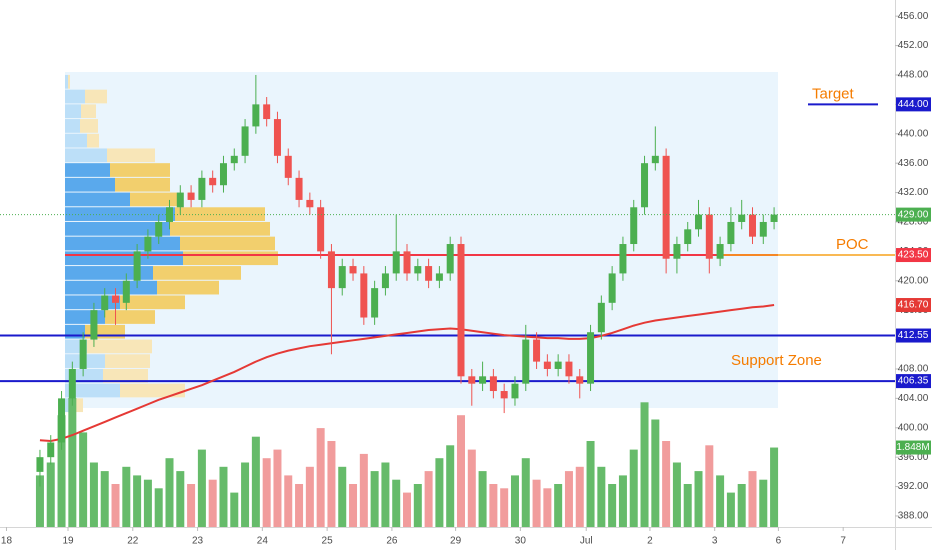 This screenshot has height=550, width=932. I want to click on x-tick-label: 3, so click(715, 541).